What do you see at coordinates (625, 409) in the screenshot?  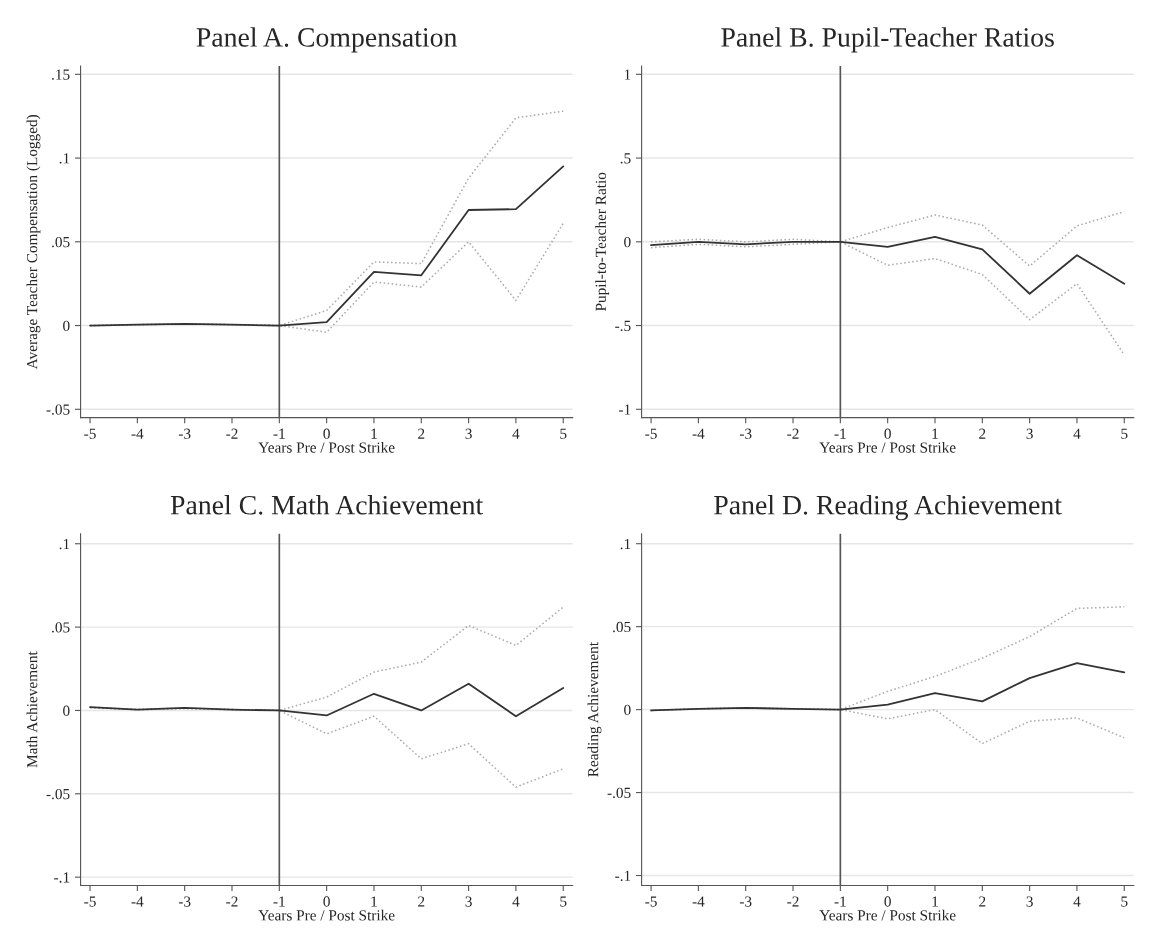 I see `y-tick-label: -1` at bounding box center [625, 409].